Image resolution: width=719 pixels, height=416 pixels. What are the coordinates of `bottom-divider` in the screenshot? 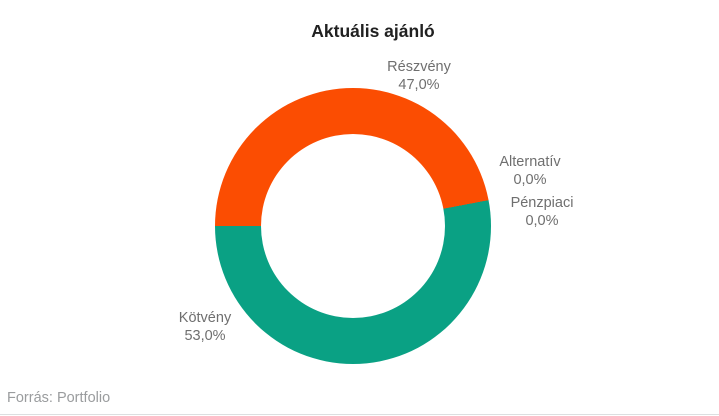 It's located at (359, 414).